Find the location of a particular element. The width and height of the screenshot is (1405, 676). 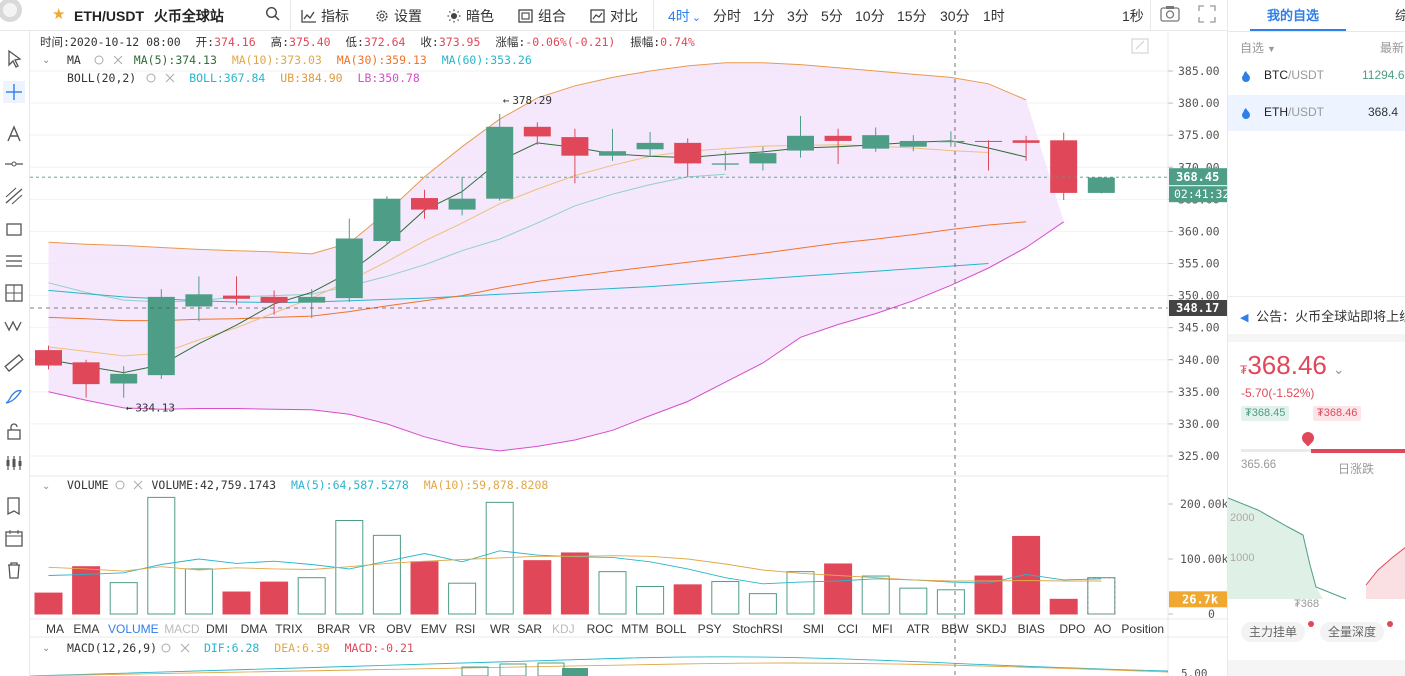

tab-watchlist: 我的自选 is located at coordinates (1293, 15).